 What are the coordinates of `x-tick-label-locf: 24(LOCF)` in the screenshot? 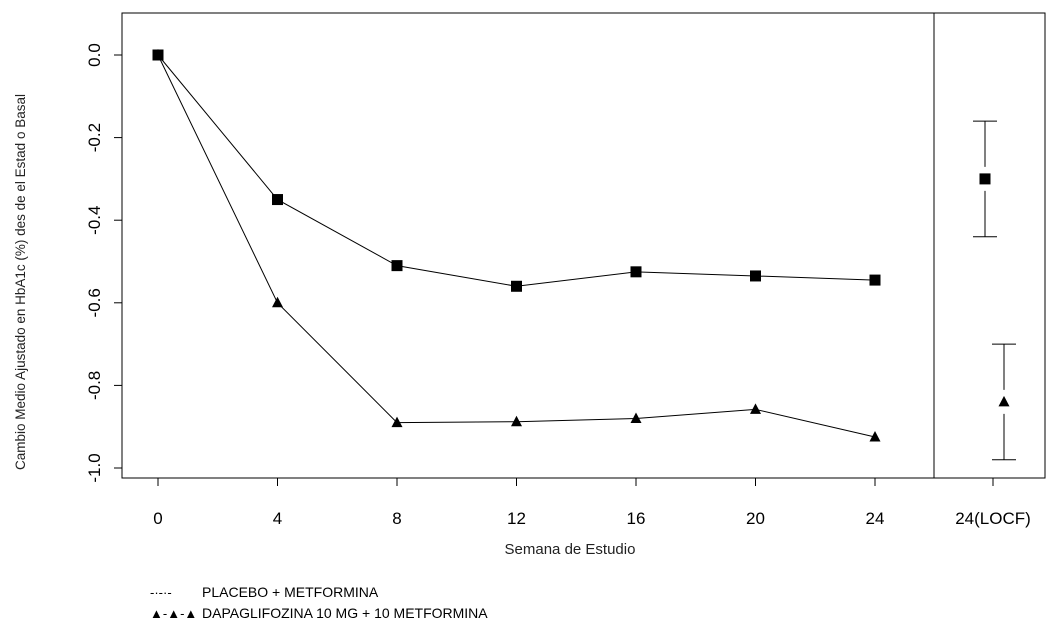 It's located at (993, 518).